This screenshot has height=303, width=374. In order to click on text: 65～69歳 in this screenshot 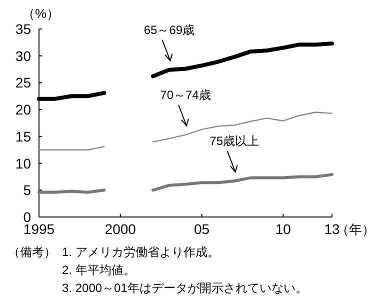, I will do `click(169, 29)`.